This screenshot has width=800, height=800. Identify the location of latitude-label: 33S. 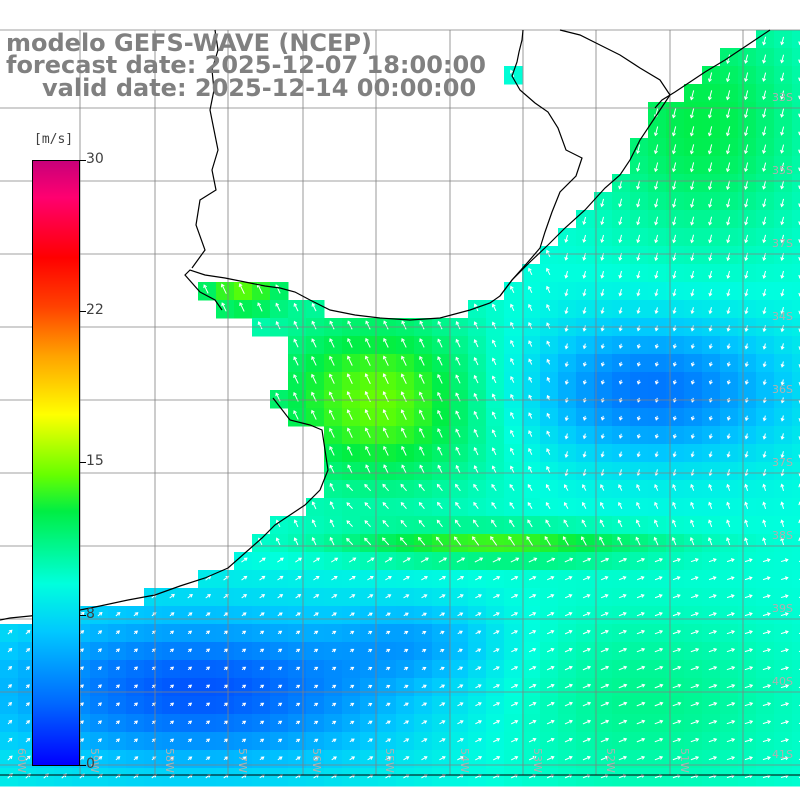
(782, 97).